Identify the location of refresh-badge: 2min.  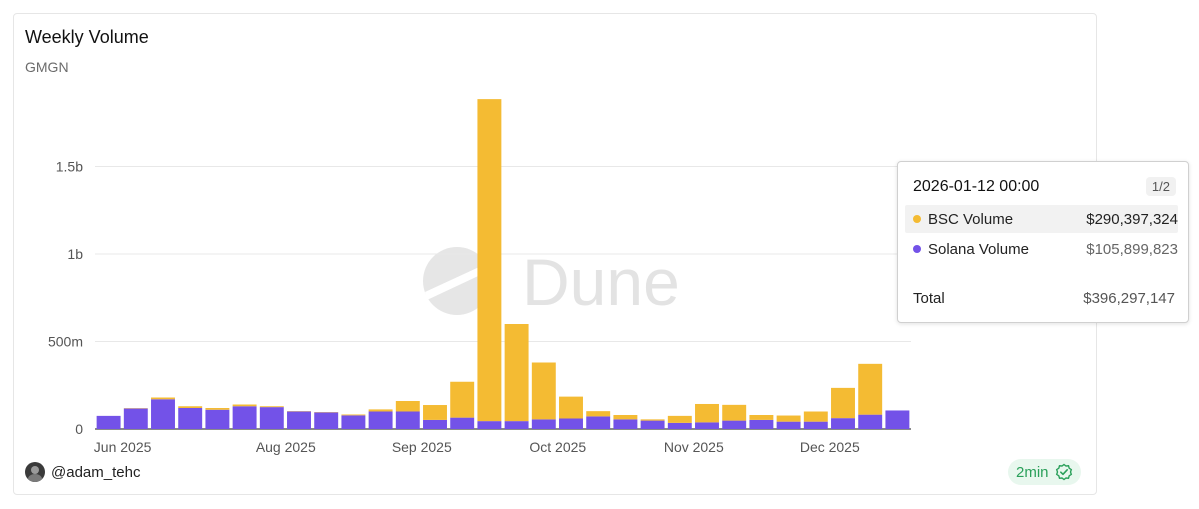
(1044, 472).